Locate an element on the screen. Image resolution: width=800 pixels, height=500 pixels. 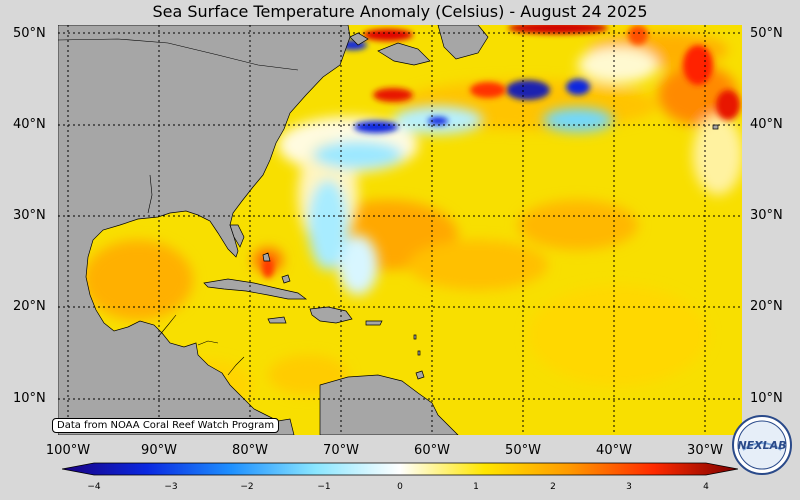
lat-label-right: 30°N is located at coordinates (766, 215).